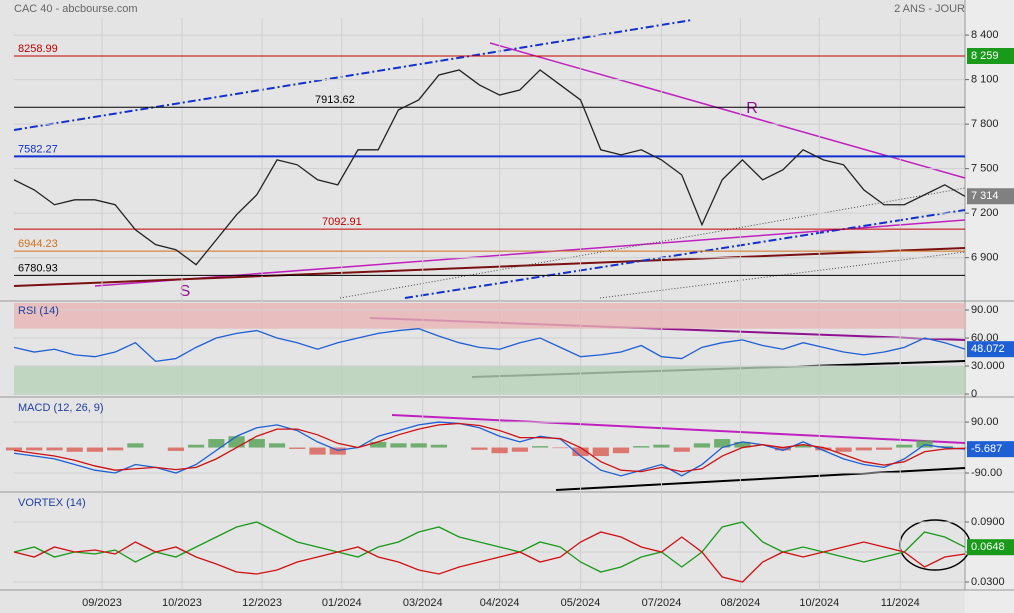 The image size is (1014, 613). Describe the element at coordinates (741, 603) in the screenshot. I see `x-tick-label: 08/2024` at that location.